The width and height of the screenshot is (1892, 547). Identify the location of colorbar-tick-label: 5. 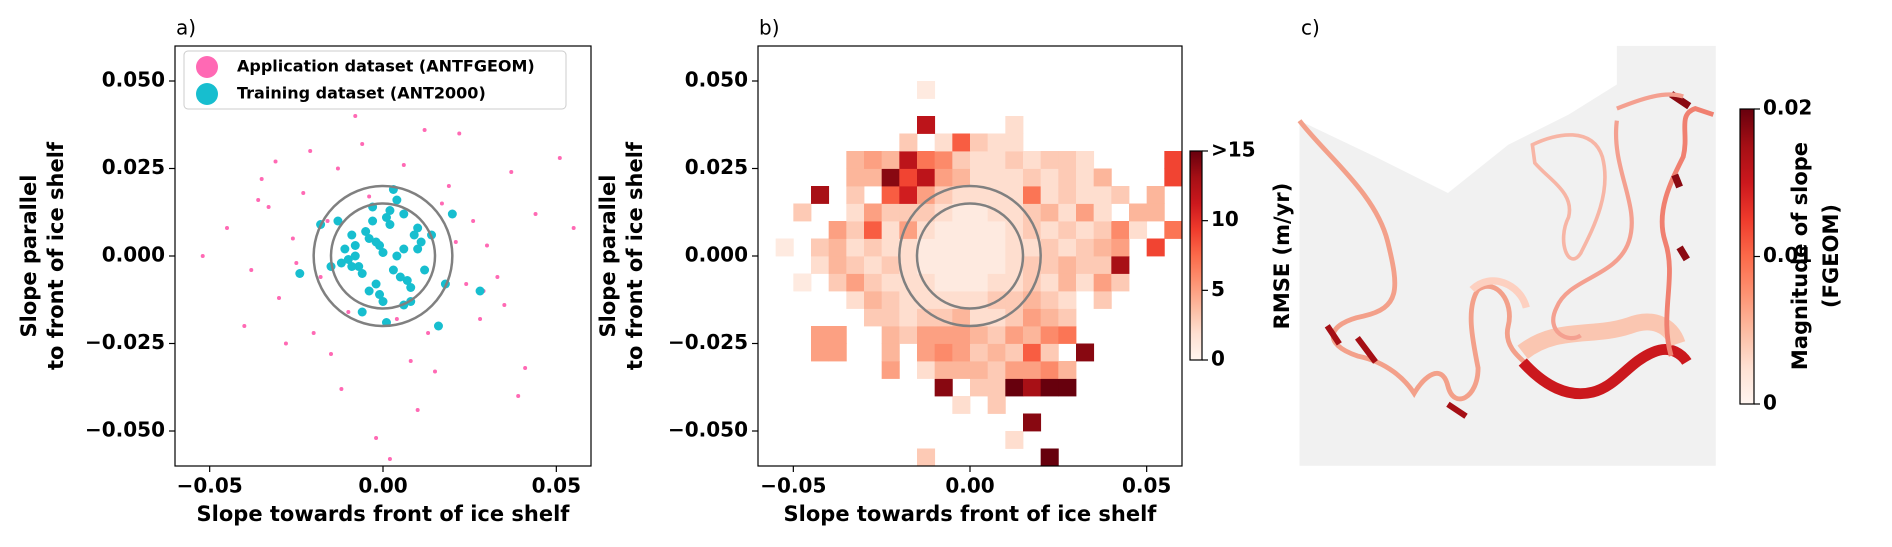
(1218, 289).